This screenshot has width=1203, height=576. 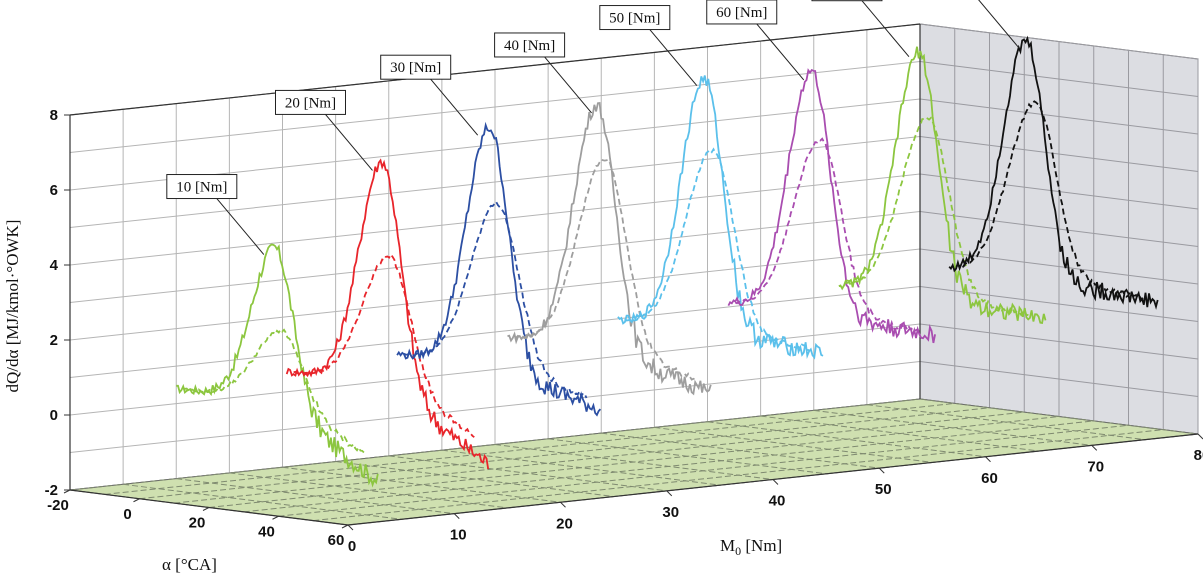 I want to click on series-label: 40 [Nm], so click(x=529, y=46).